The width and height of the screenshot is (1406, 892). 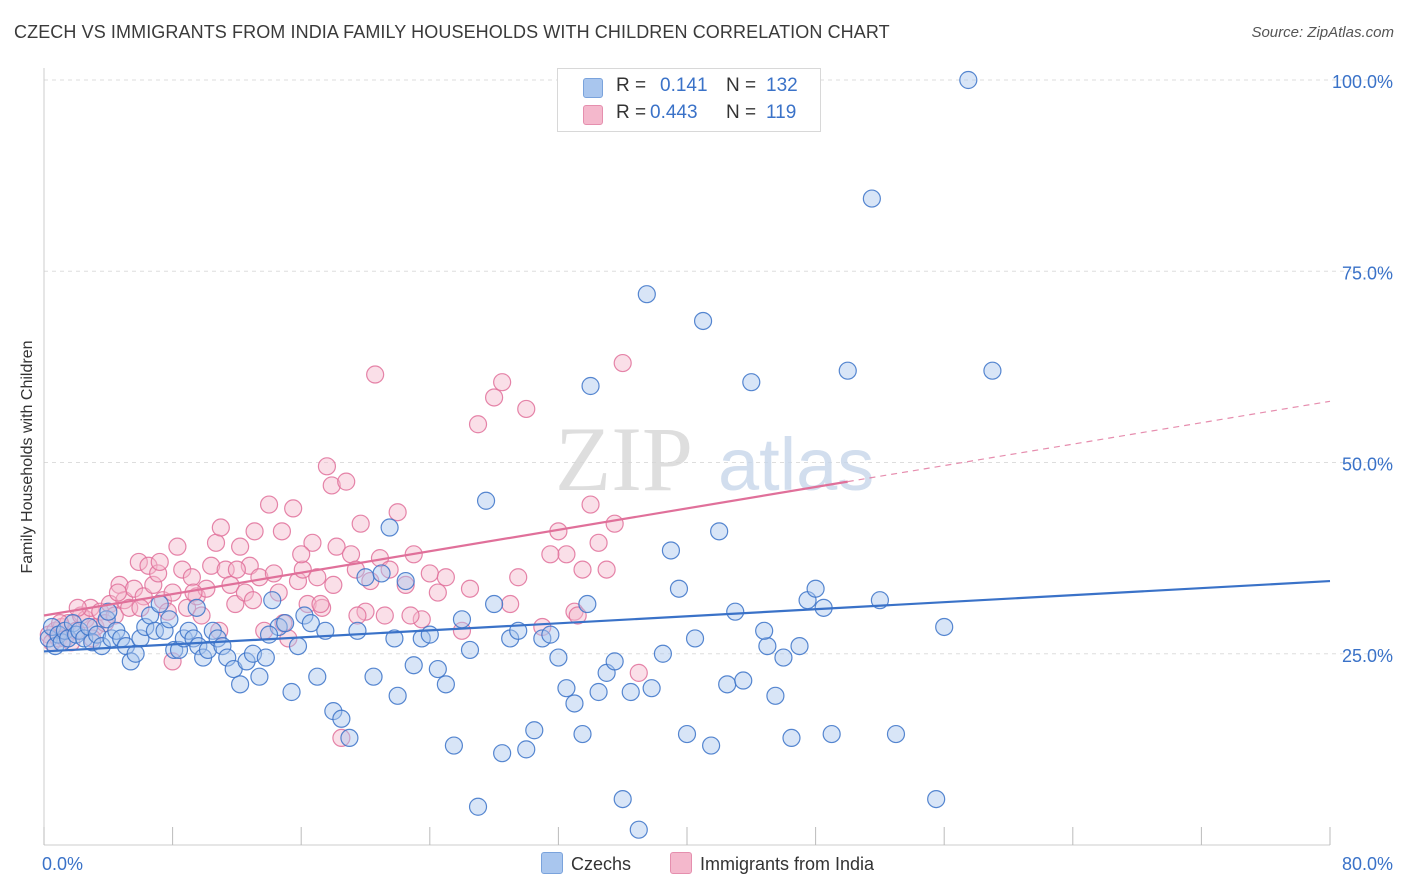 What do you see at coordinates (684, 85) in the screenshot?
I see `legend-r-value: 0.141` at bounding box center [684, 85].